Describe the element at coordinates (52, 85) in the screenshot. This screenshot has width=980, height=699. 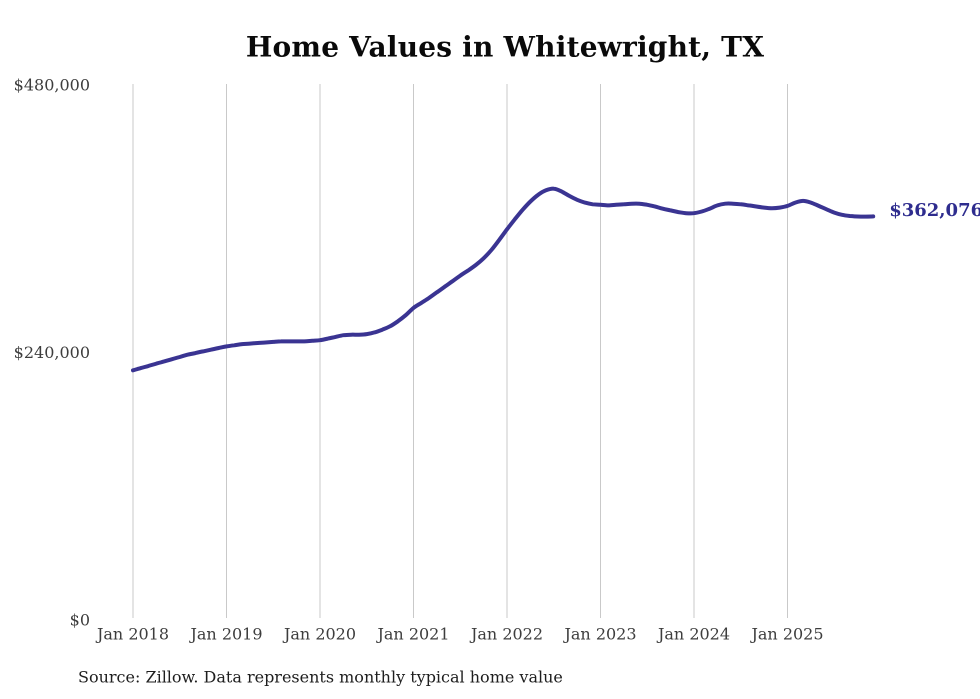
I see `y-axis-label: $480,000` at that location.